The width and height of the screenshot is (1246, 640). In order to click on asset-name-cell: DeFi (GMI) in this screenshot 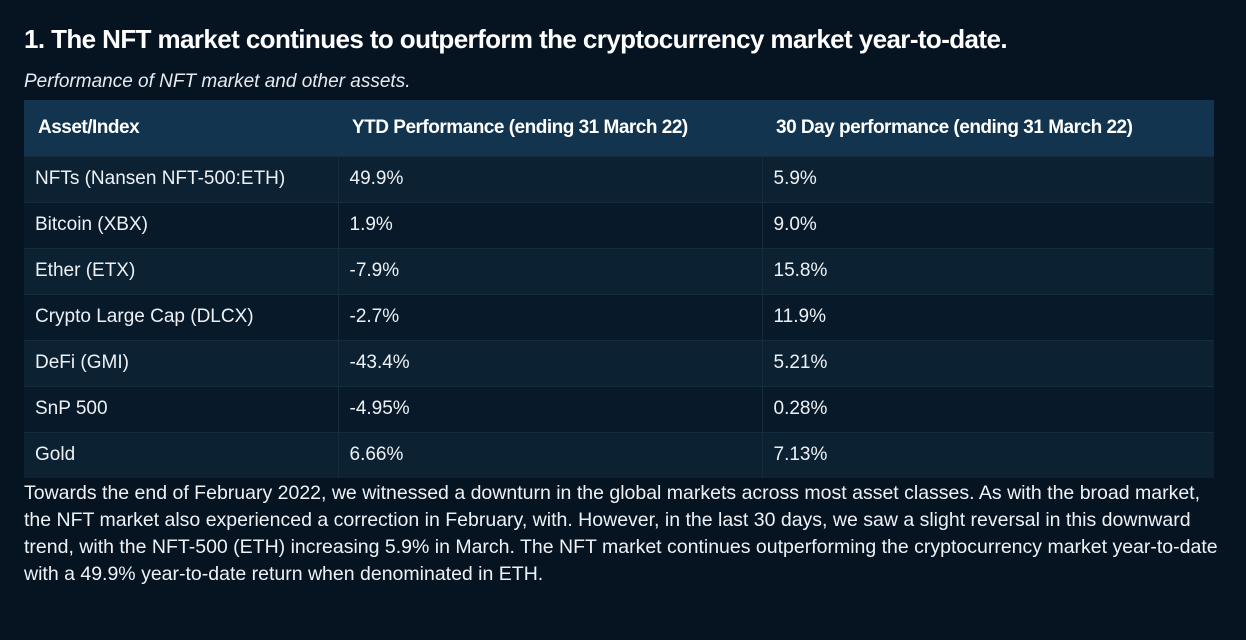, I will do `click(181, 362)`.